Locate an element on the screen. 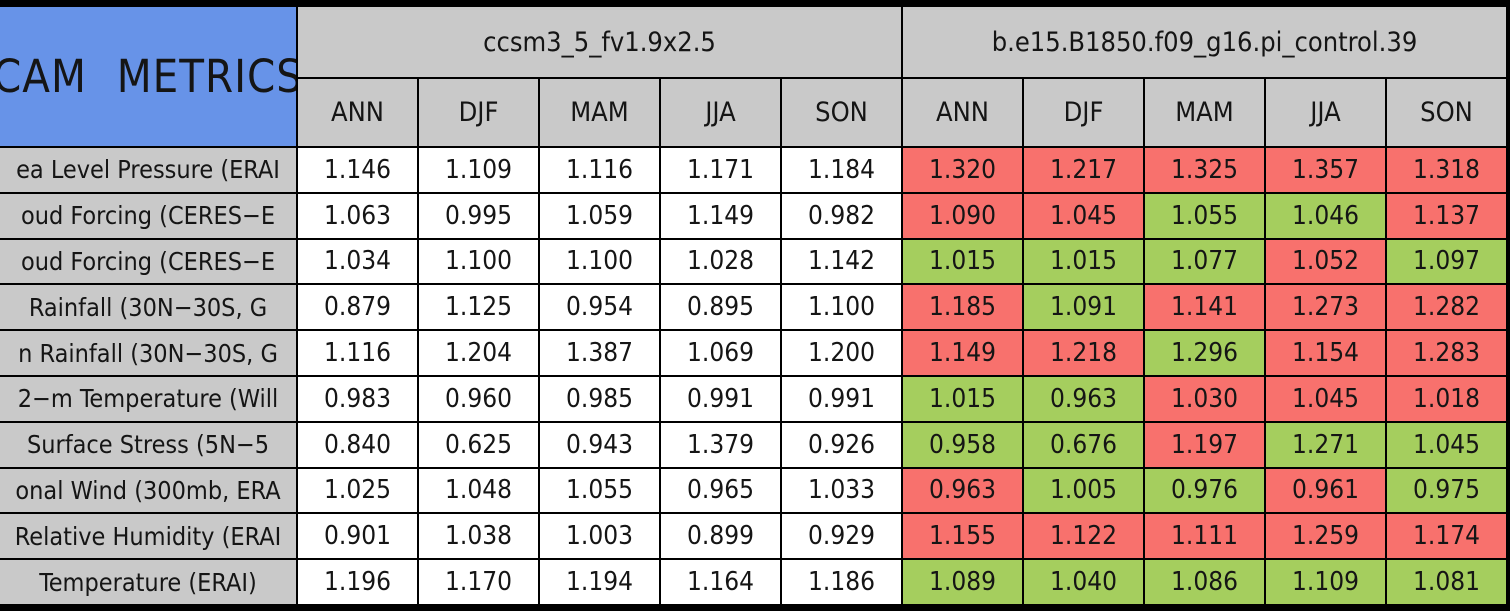 This screenshot has width=1510, height=611. value-cell: 0.982 is located at coordinates (841, 215).